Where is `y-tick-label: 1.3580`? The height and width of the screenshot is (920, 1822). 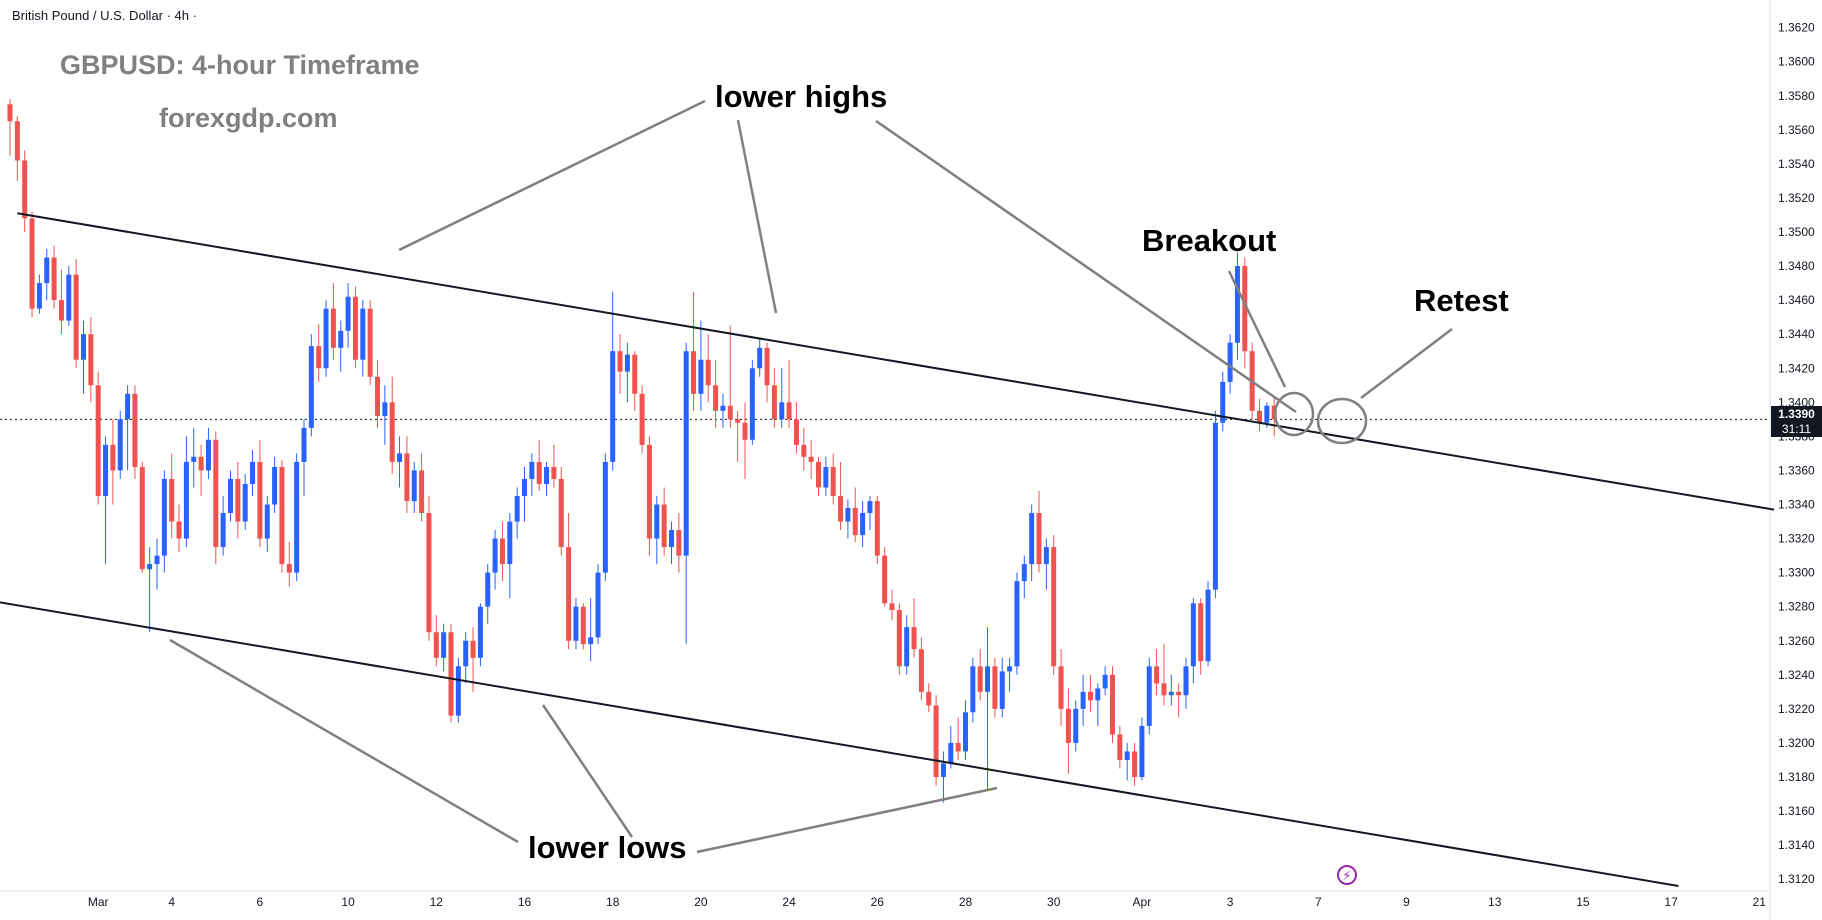
y-tick-label: 1.3580 is located at coordinates (1796, 96).